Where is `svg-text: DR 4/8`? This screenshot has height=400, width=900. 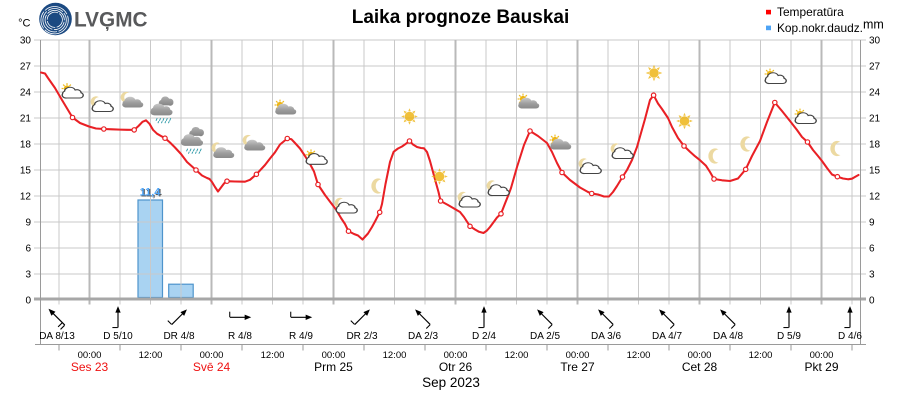 svg-text: DR 4/8 is located at coordinates (179, 336).